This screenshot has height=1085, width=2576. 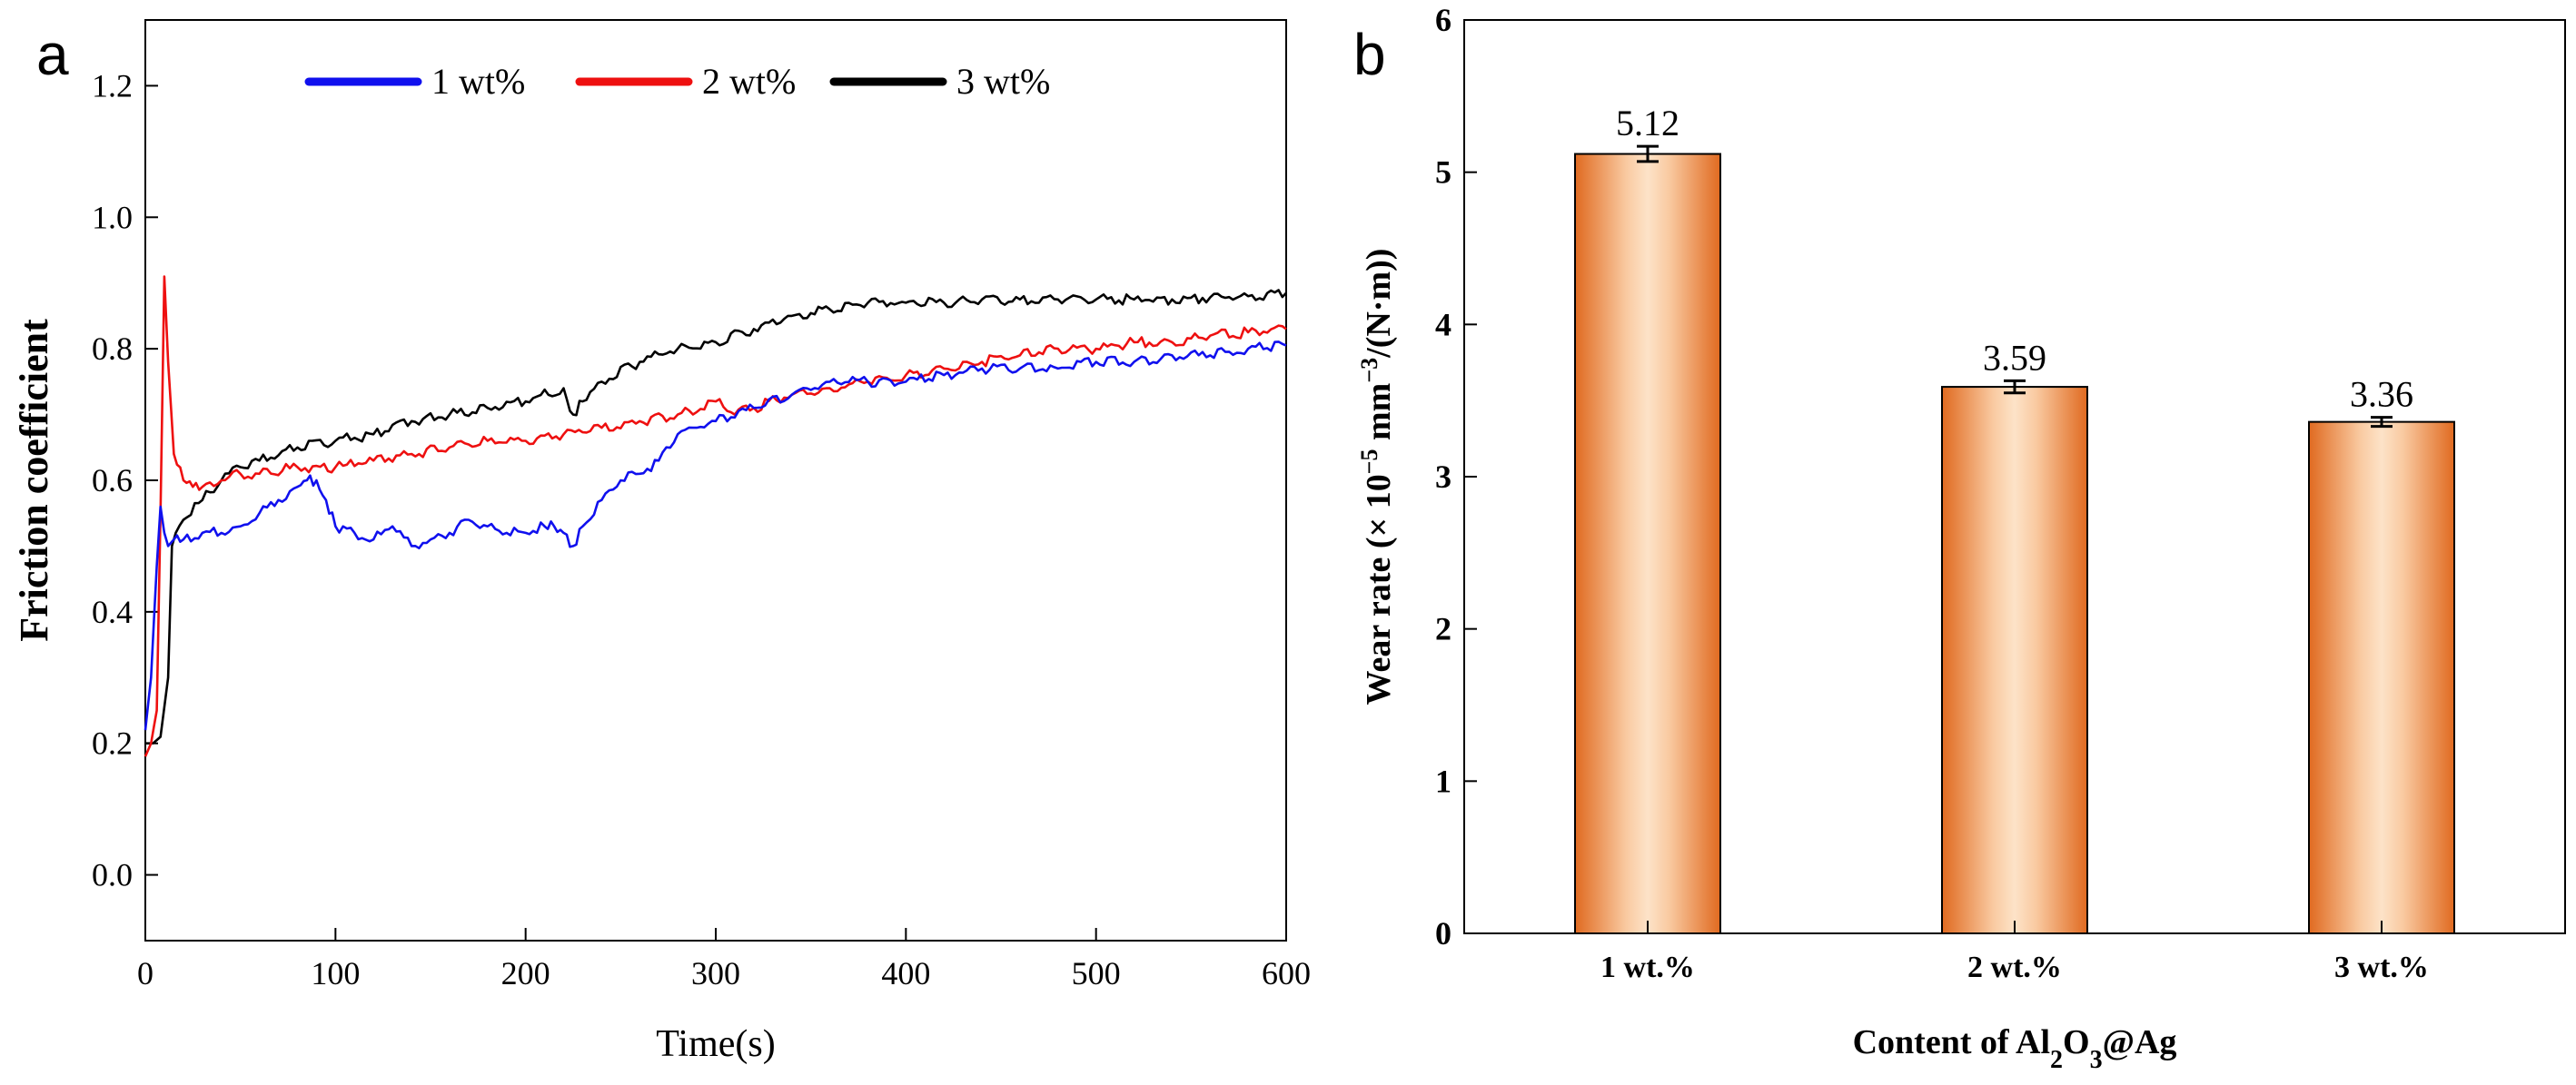 What do you see at coordinates (1443, 629) in the screenshot?
I see `y-tick-label: 2` at bounding box center [1443, 629].